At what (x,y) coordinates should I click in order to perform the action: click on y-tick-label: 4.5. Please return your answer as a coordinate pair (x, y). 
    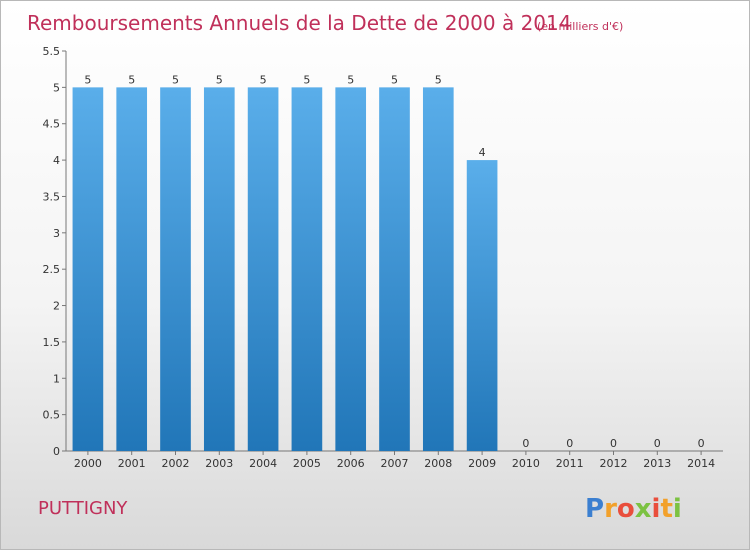
    Looking at the image, I should click on (52, 124).